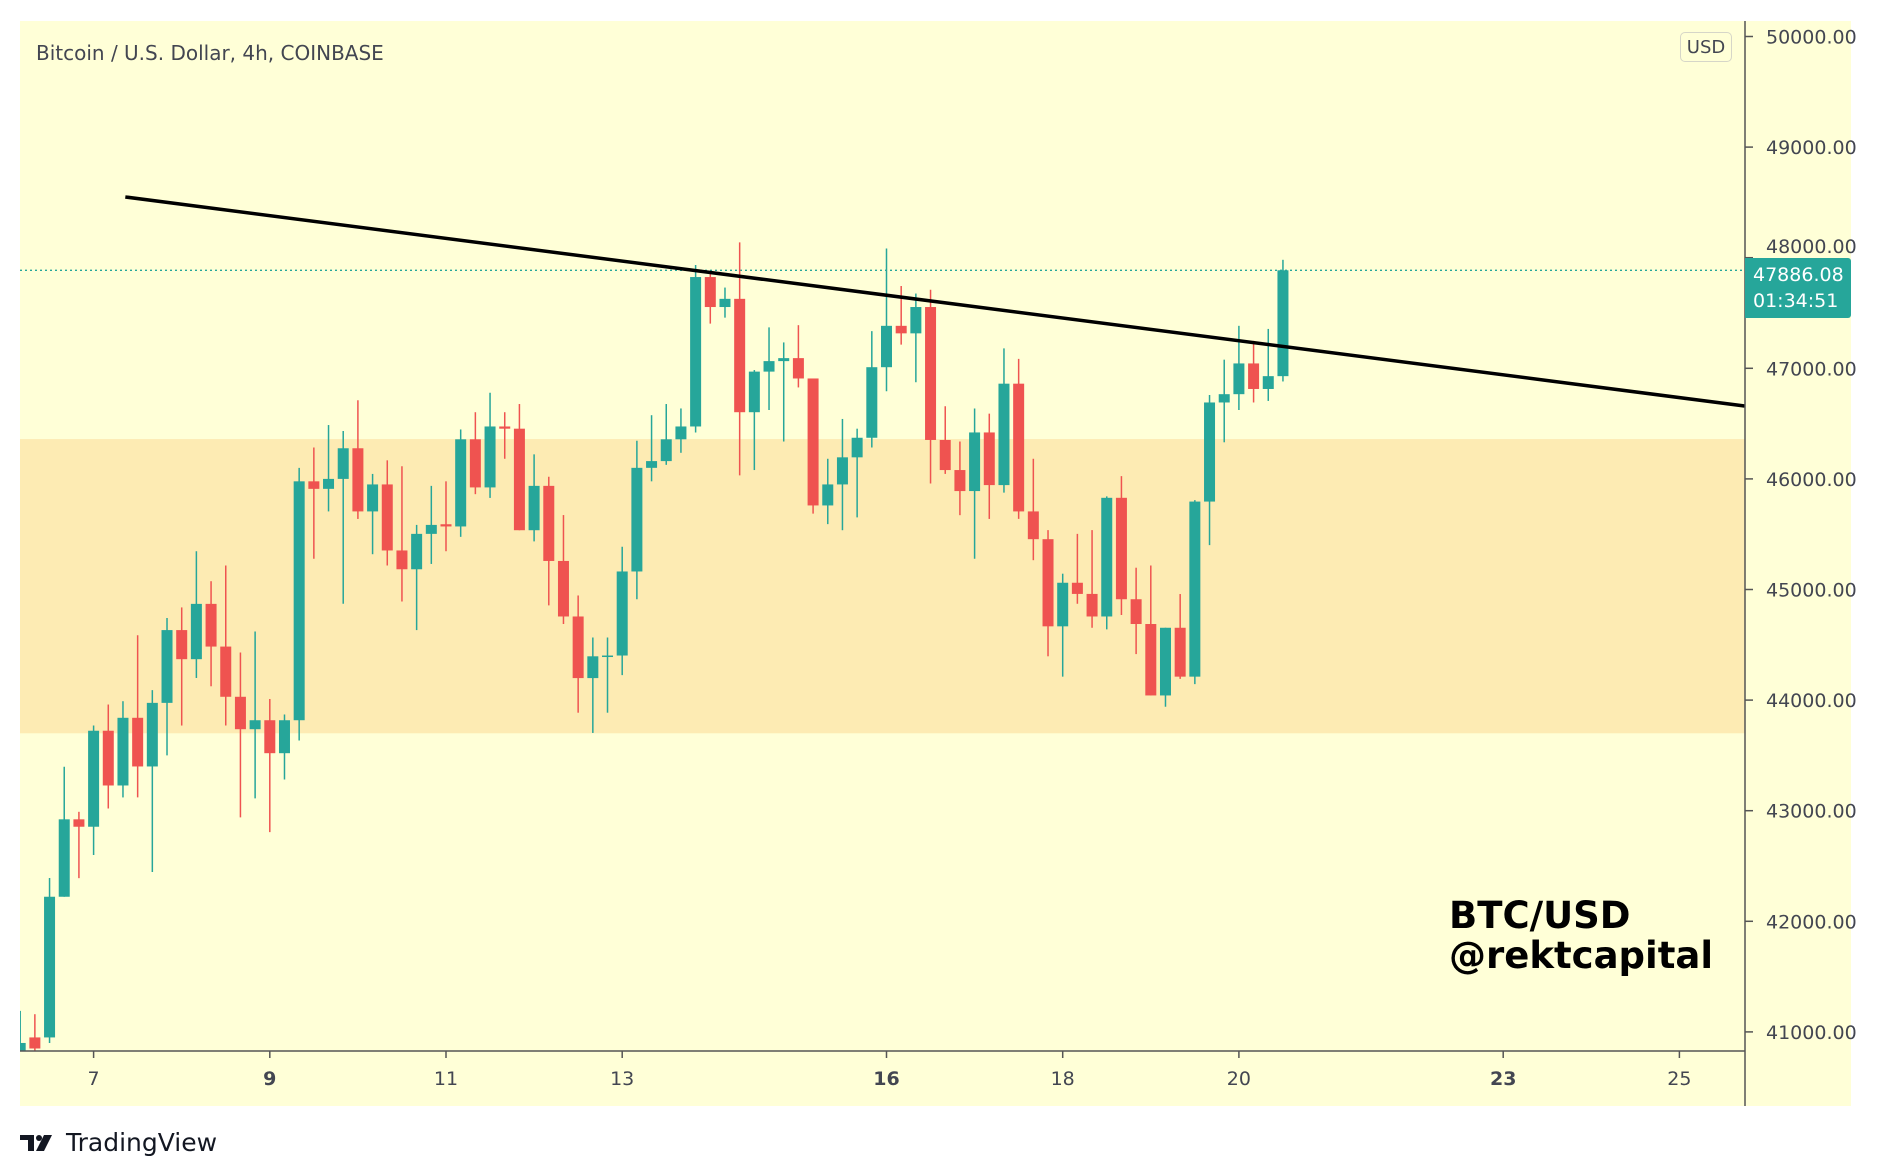 The height and width of the screenshot is (1172, 1896). What do you see at coordinates (1679, 1079) in the screenshot?
I see `x-tick-label: 25` at bounding box center [1679, 1079].